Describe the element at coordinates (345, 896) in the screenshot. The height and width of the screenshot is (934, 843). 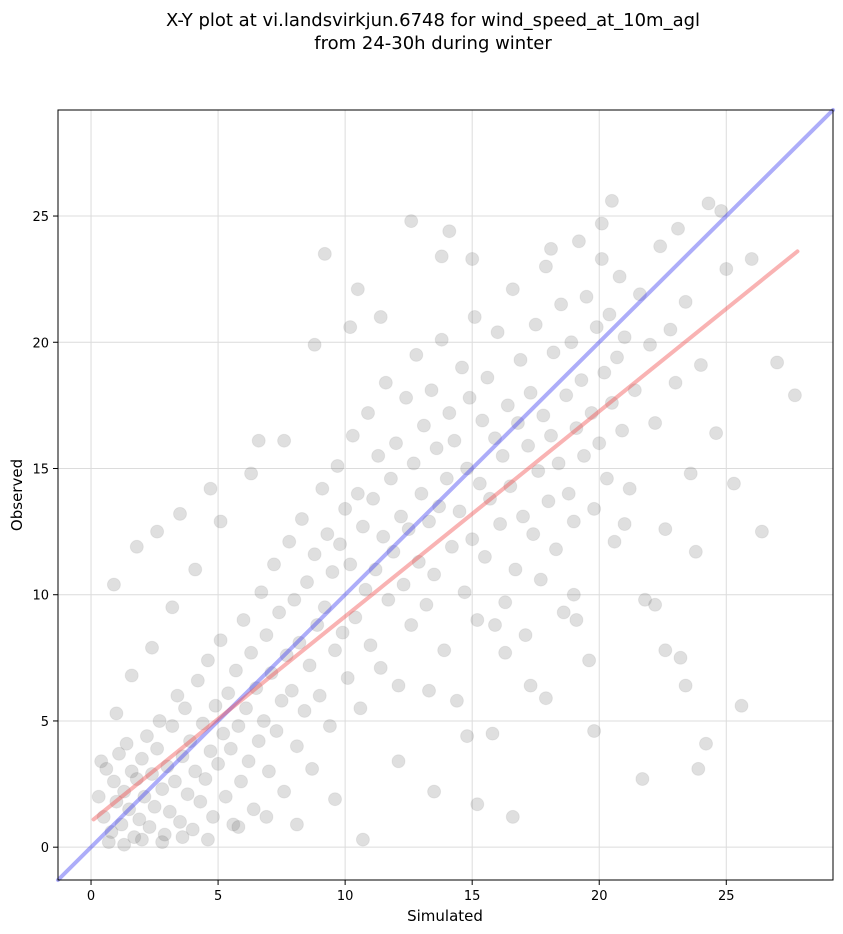
I see `x-tick-label: 10` at that location.